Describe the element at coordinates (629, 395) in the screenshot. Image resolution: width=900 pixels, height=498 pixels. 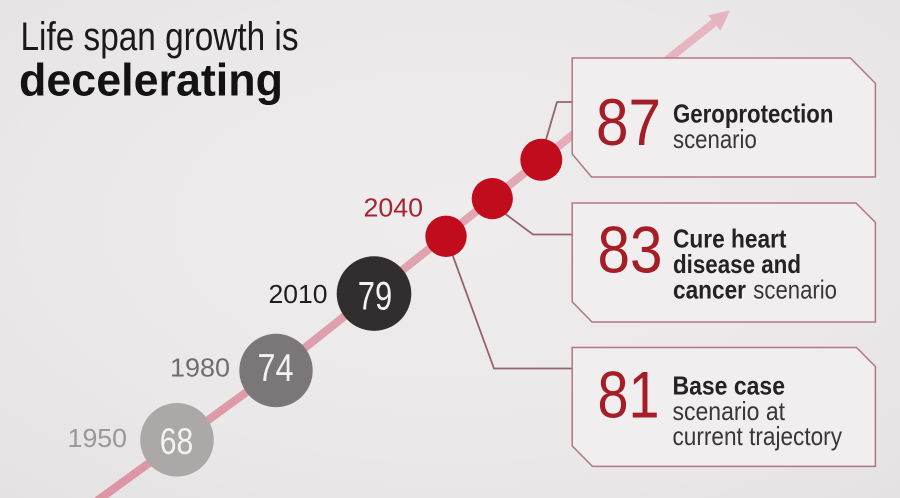
I see `svg-text: 81` at that location.